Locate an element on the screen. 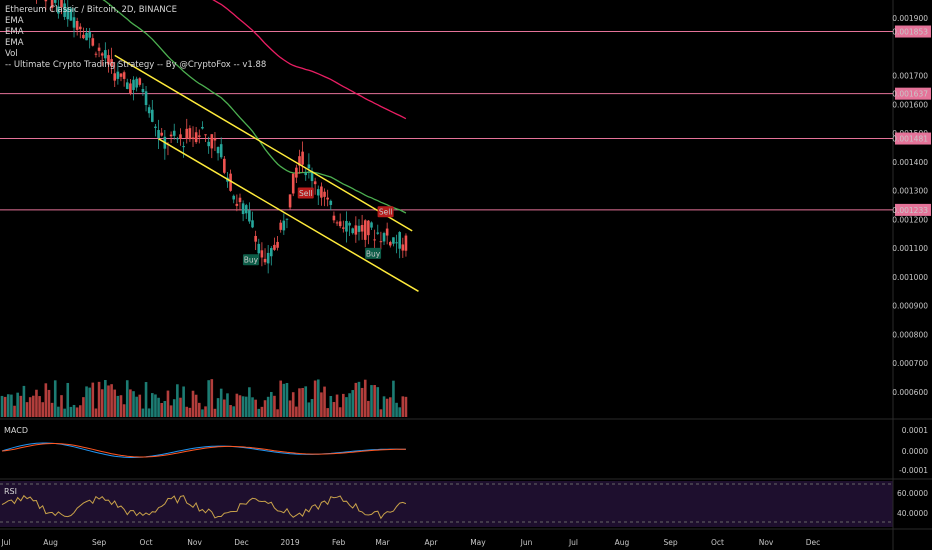 The height and width of the screenshot is (550, 932). time-axis-label: Nov is located at coordinates (194, 542).